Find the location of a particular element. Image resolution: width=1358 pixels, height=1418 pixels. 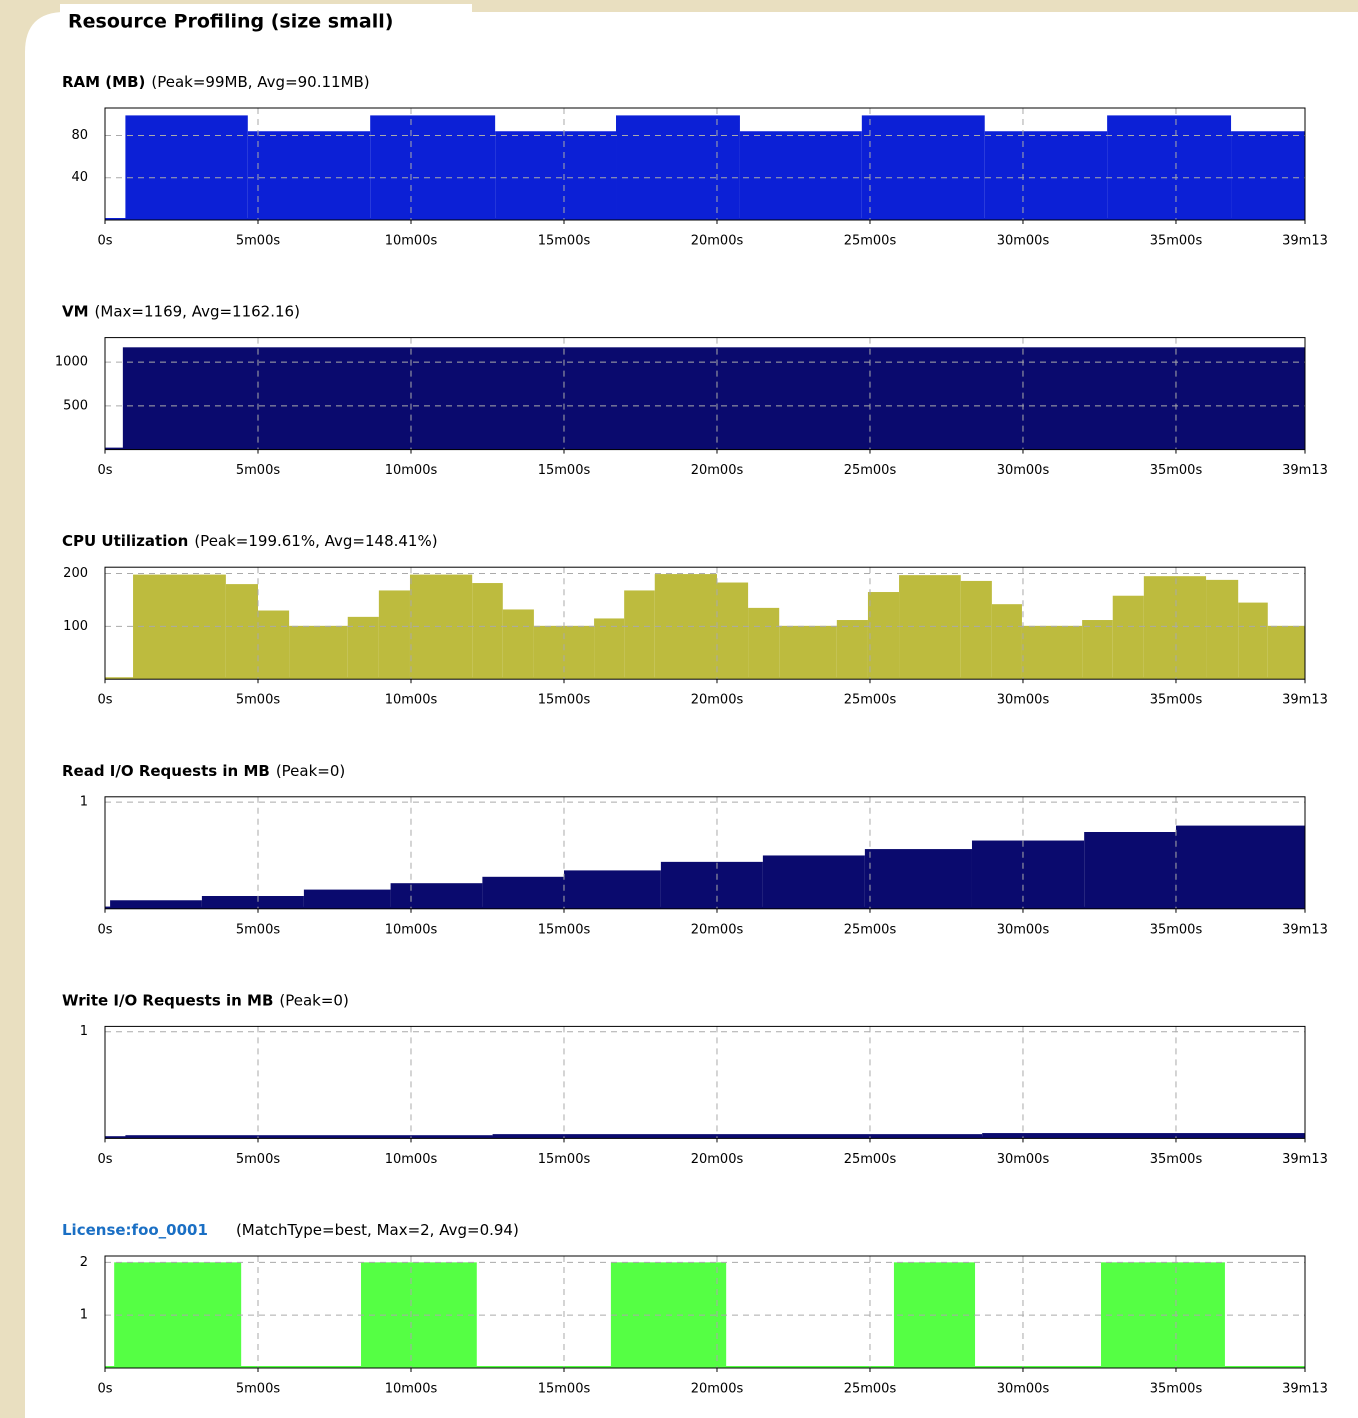

chart-subtitle: (Peak=199.61%, Avg=148.41%) is located at coordinates (315, 541).